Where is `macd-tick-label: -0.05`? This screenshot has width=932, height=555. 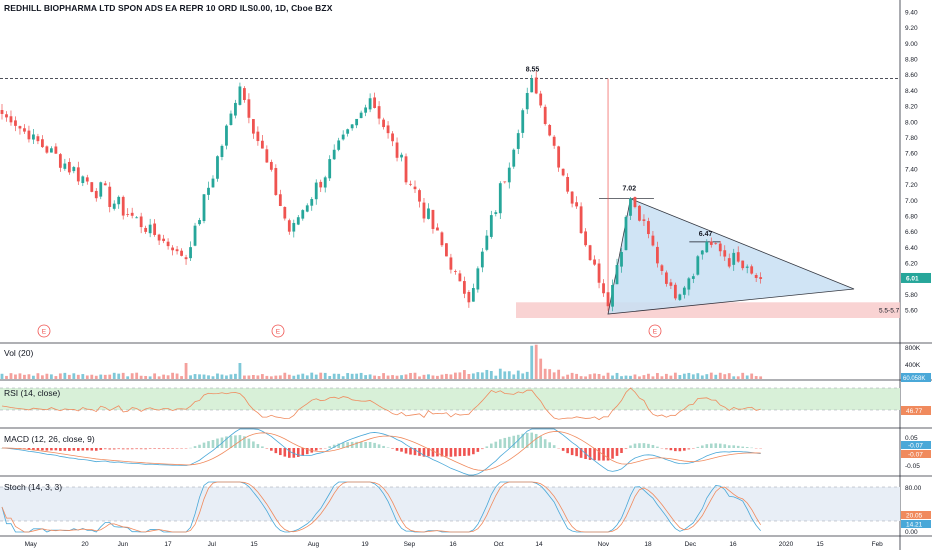 macd-tick-label: -0.05 is located at coordinates (912, 466).